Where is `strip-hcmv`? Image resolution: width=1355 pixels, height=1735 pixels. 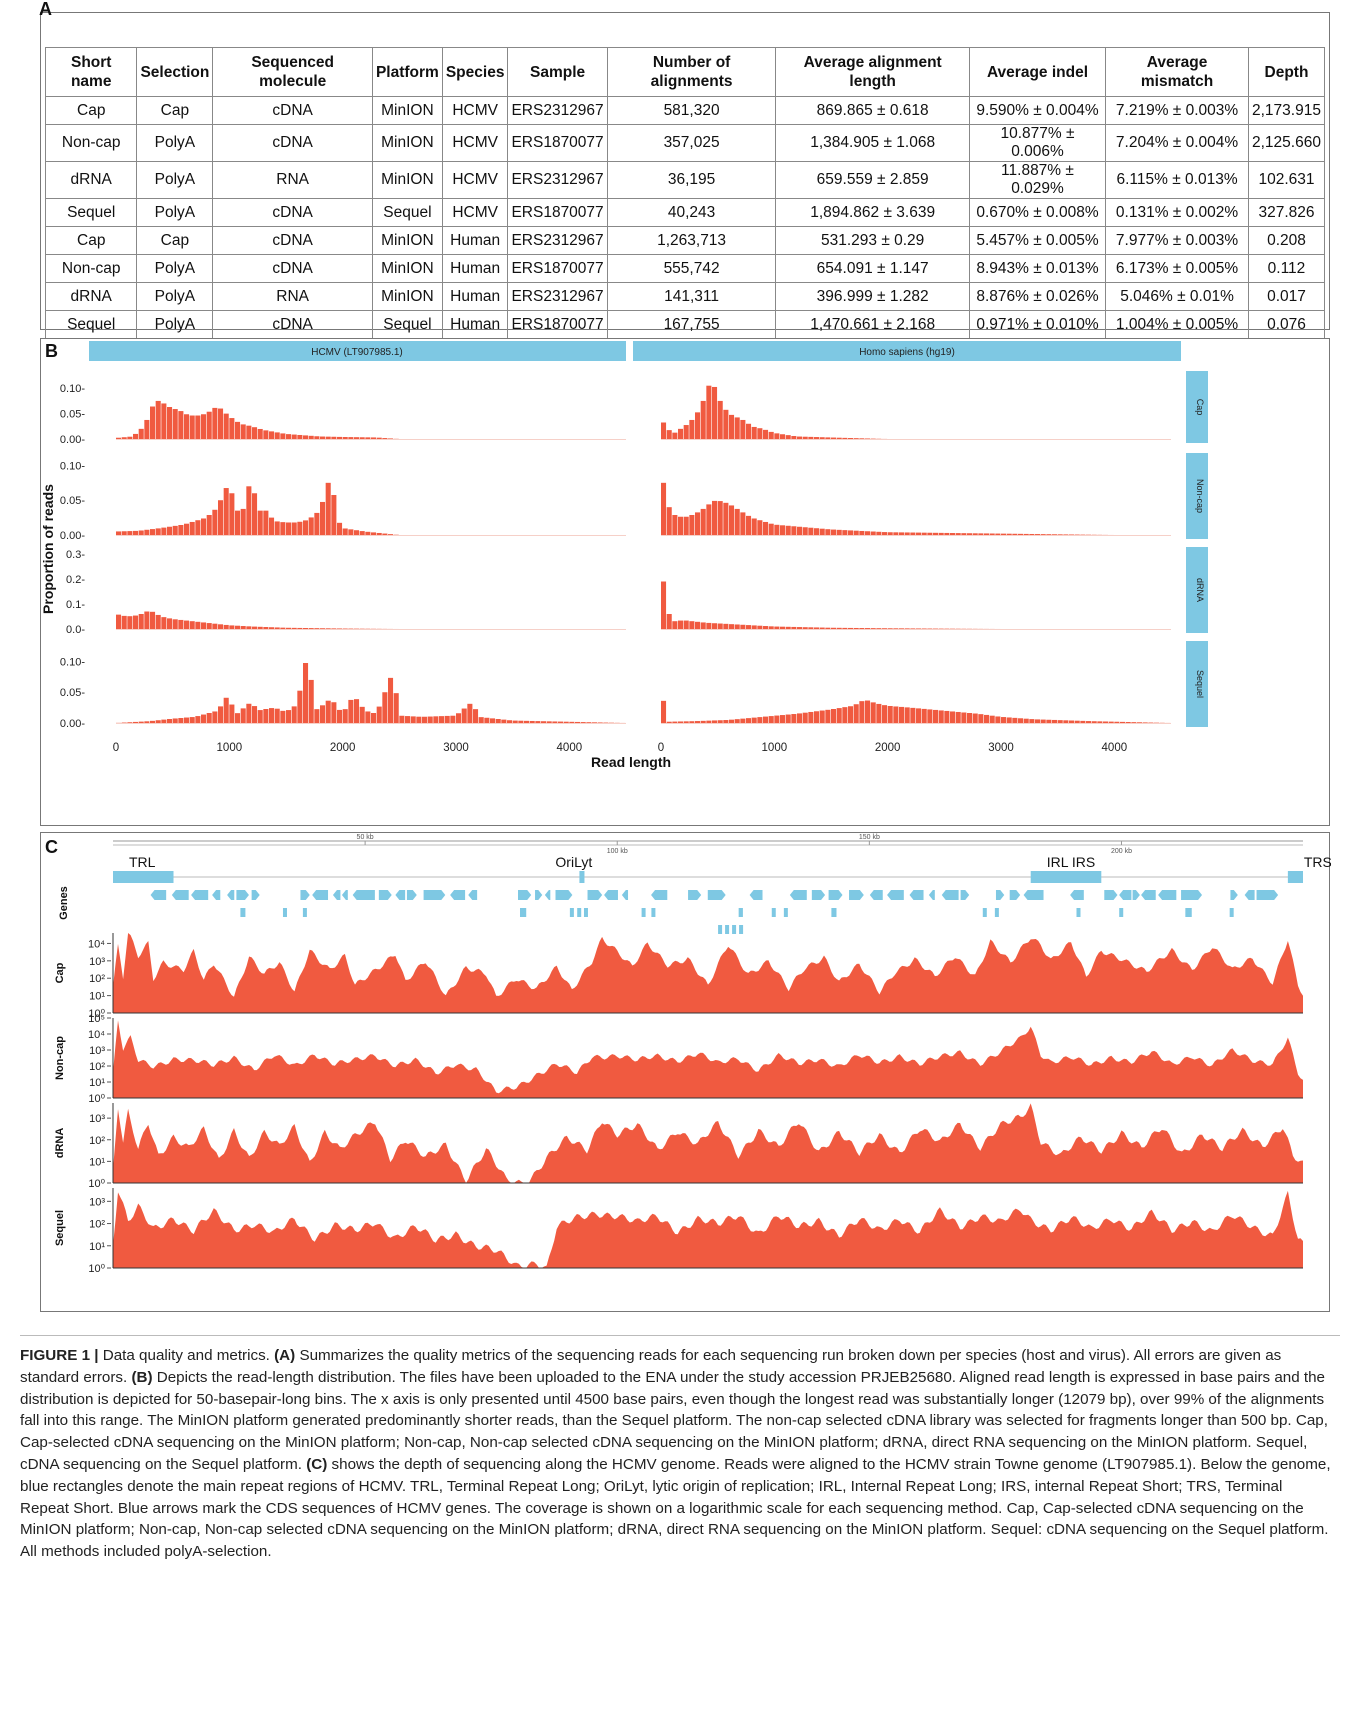
strip-hcmv is located at coordinates (357, 351).